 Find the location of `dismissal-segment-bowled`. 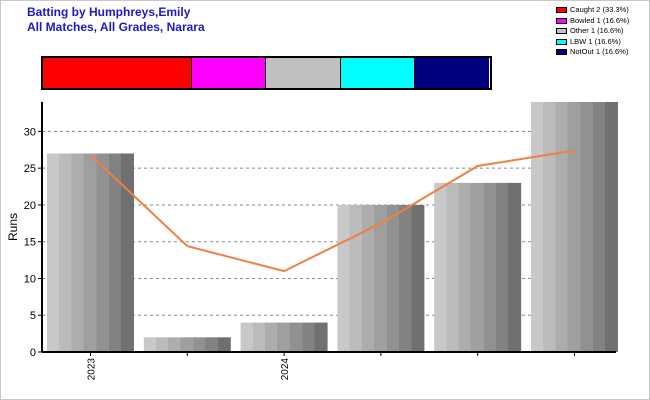

dismissal-segment-bowled is located at coordinates (229, 73).